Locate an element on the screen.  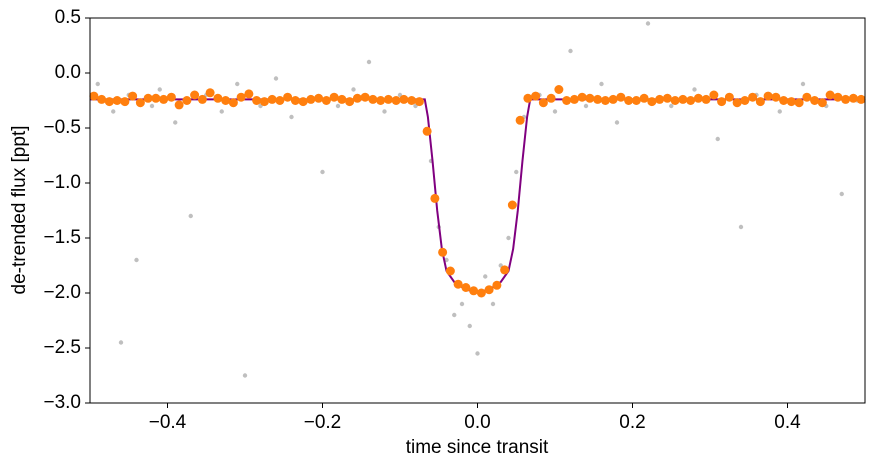
x-tick-label: 0.0 is located at coordinates (477, 422).